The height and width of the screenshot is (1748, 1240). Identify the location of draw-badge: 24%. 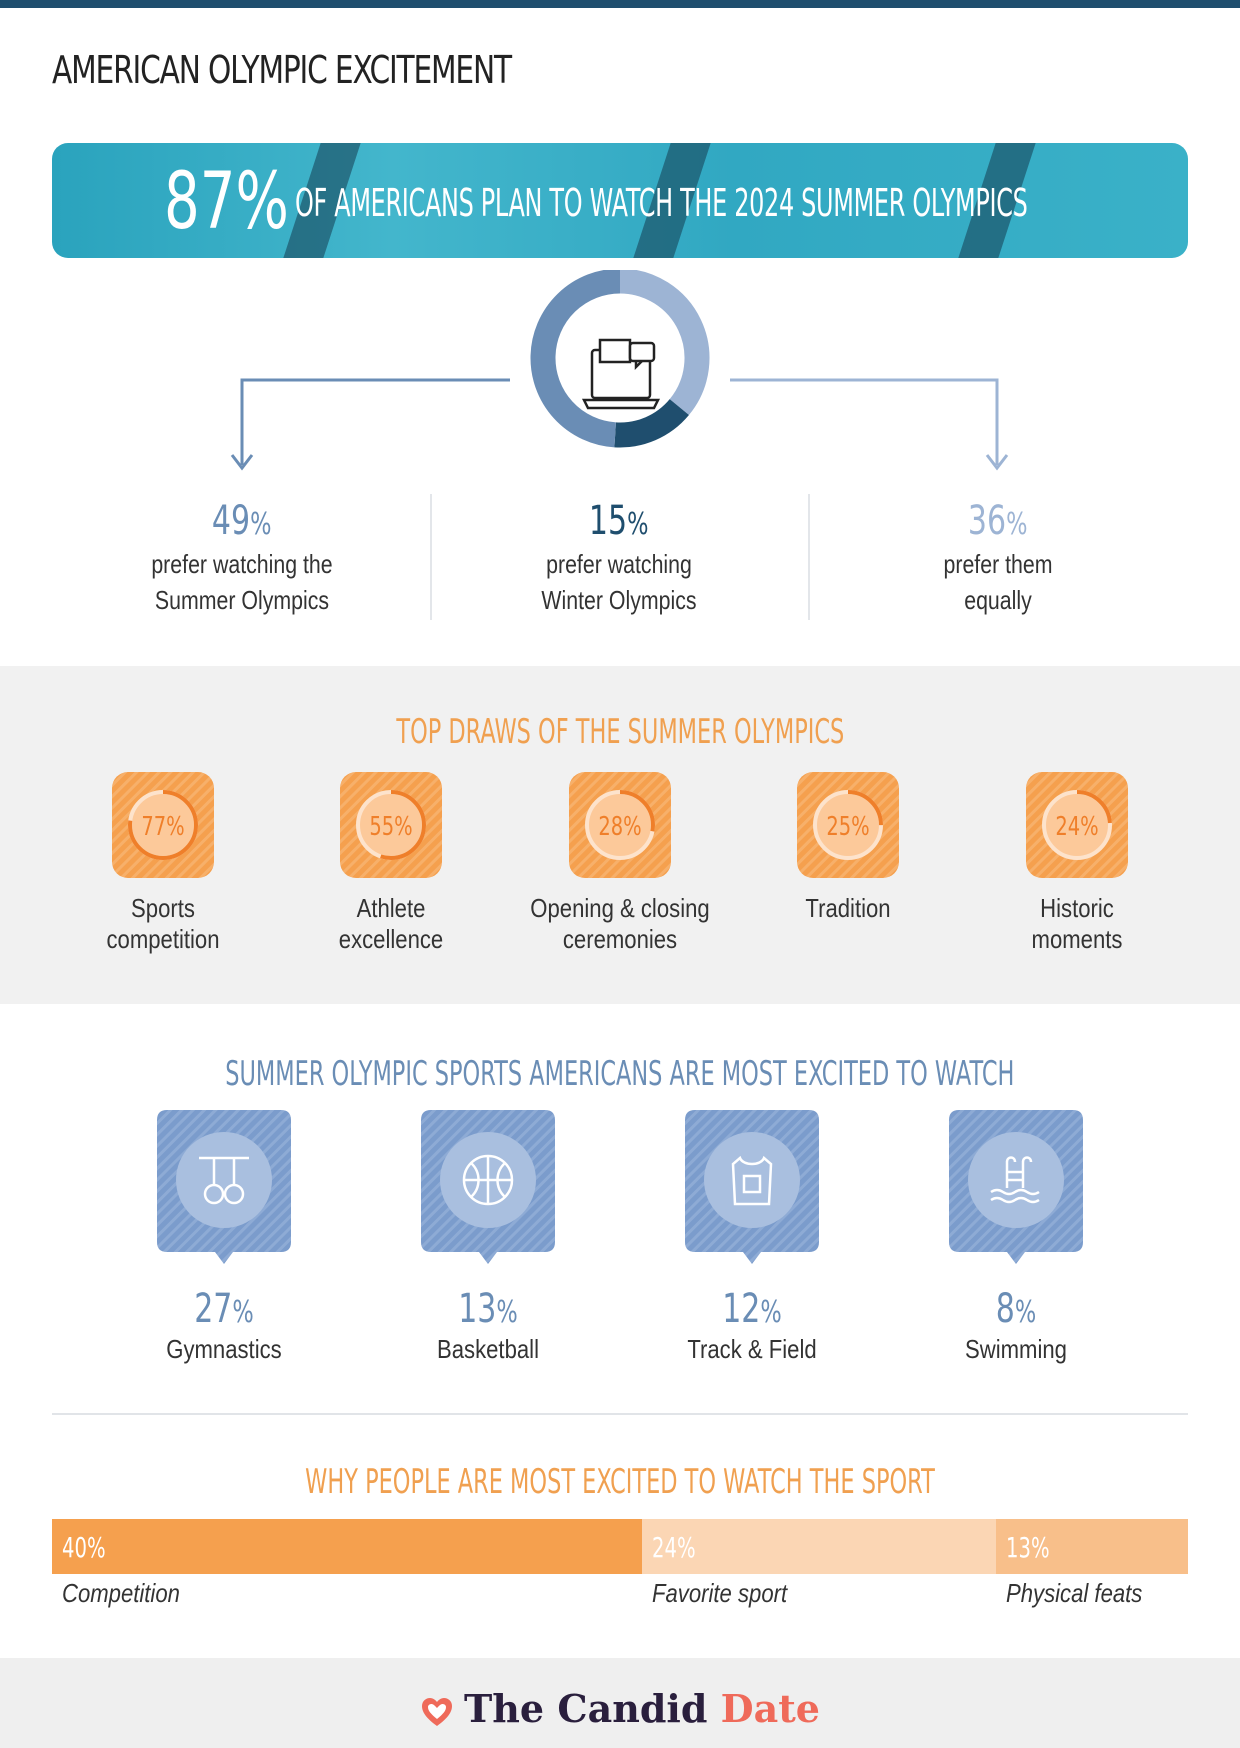
(1077, 825).